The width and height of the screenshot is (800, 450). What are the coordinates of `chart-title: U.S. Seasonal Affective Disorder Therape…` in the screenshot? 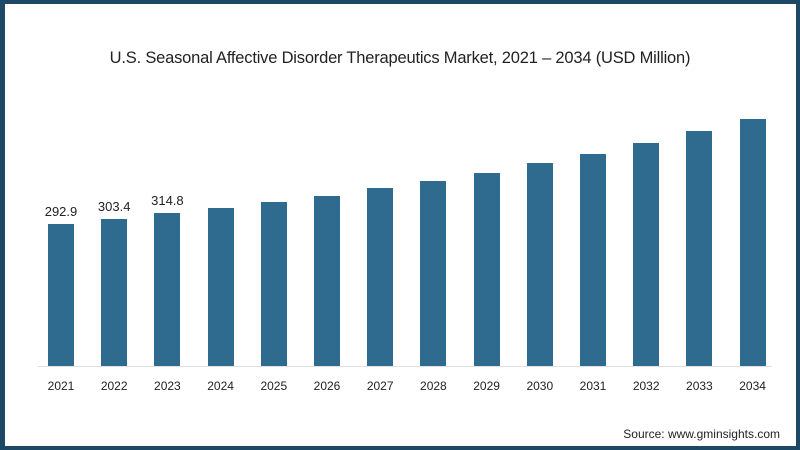 It's located at (400, 58).